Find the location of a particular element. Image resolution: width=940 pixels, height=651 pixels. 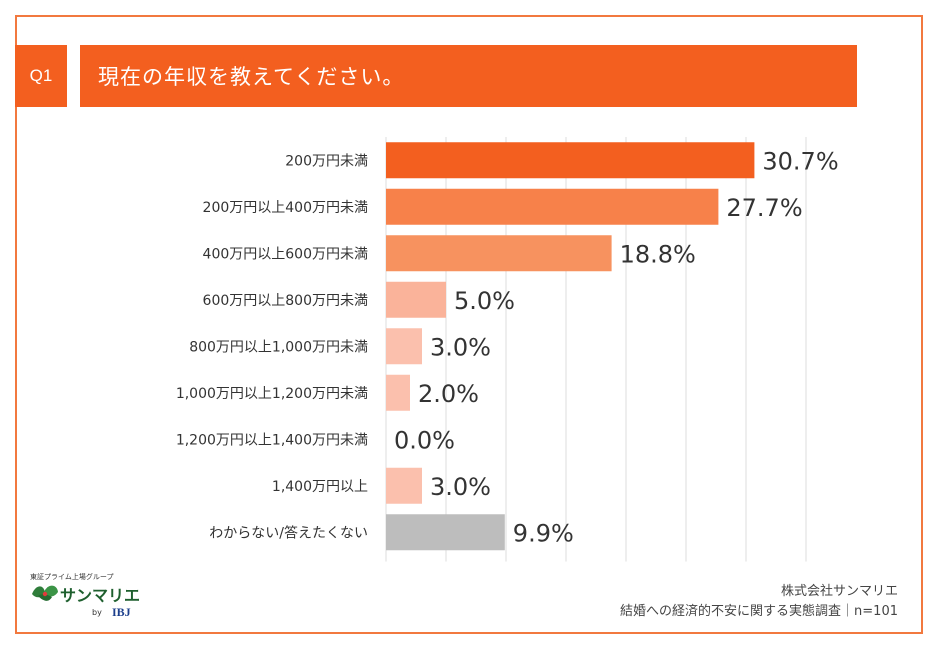

category-label: 800万円以上1,000万円未満 is located at coordinates (278, 347).